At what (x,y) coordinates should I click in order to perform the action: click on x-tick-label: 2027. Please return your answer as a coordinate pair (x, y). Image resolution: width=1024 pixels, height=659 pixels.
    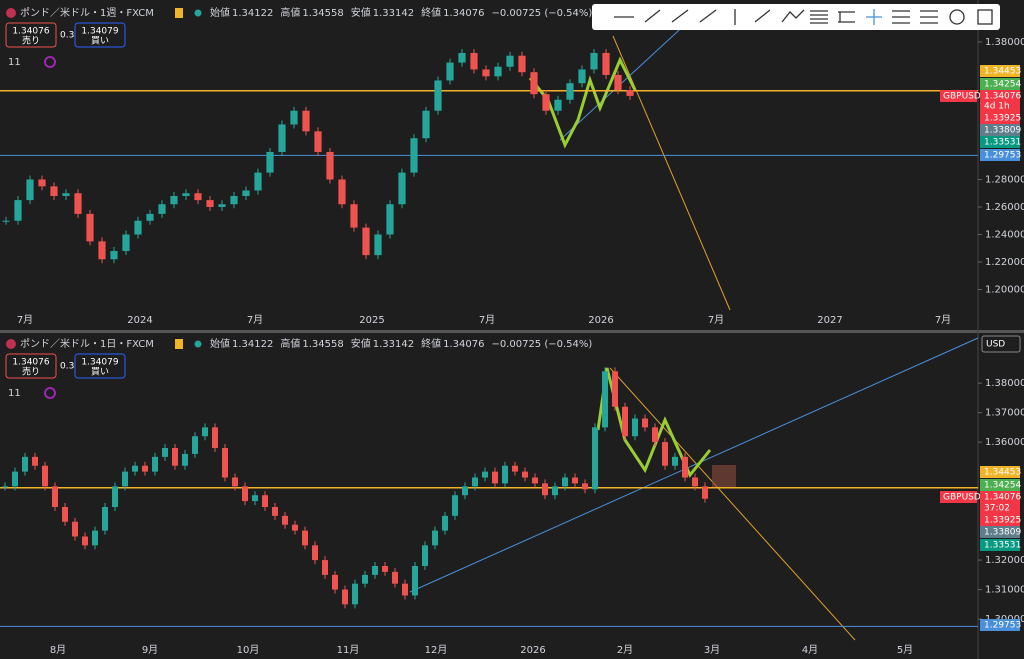
    Looking at the image, I should click on (829, 320).